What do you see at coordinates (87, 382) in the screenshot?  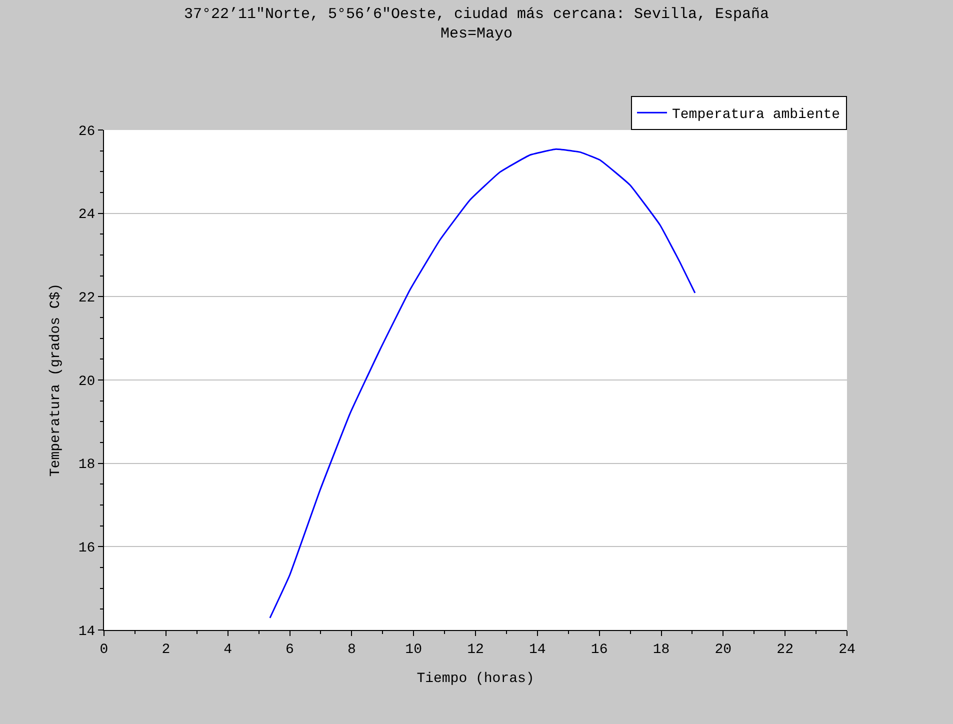 I see `y-tick-label: 20` at bounding box center [87, 382].